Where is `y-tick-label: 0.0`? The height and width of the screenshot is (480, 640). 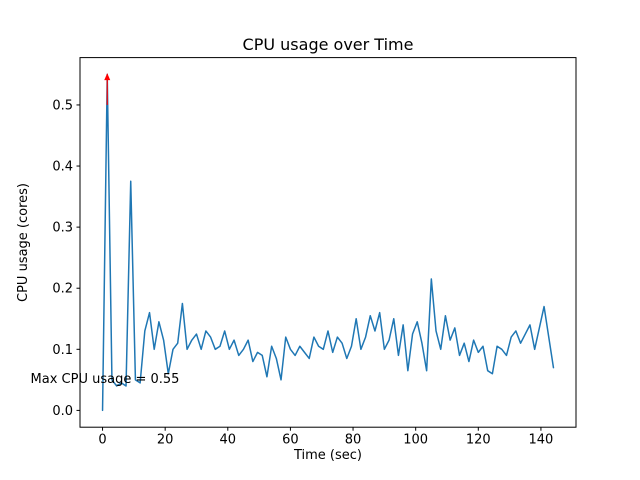
y-tick-label: 0.0 is located at coordinates (62, 411).